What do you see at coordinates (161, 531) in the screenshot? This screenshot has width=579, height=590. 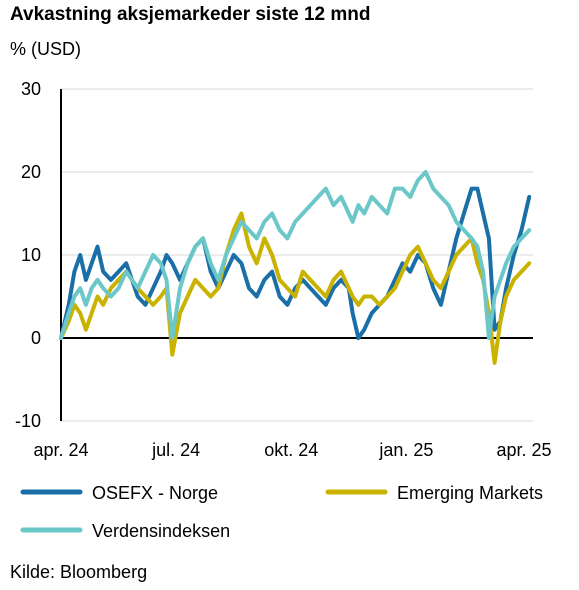 I see `legend-label: Verdensindeksen` at bounding box center [161, 531].